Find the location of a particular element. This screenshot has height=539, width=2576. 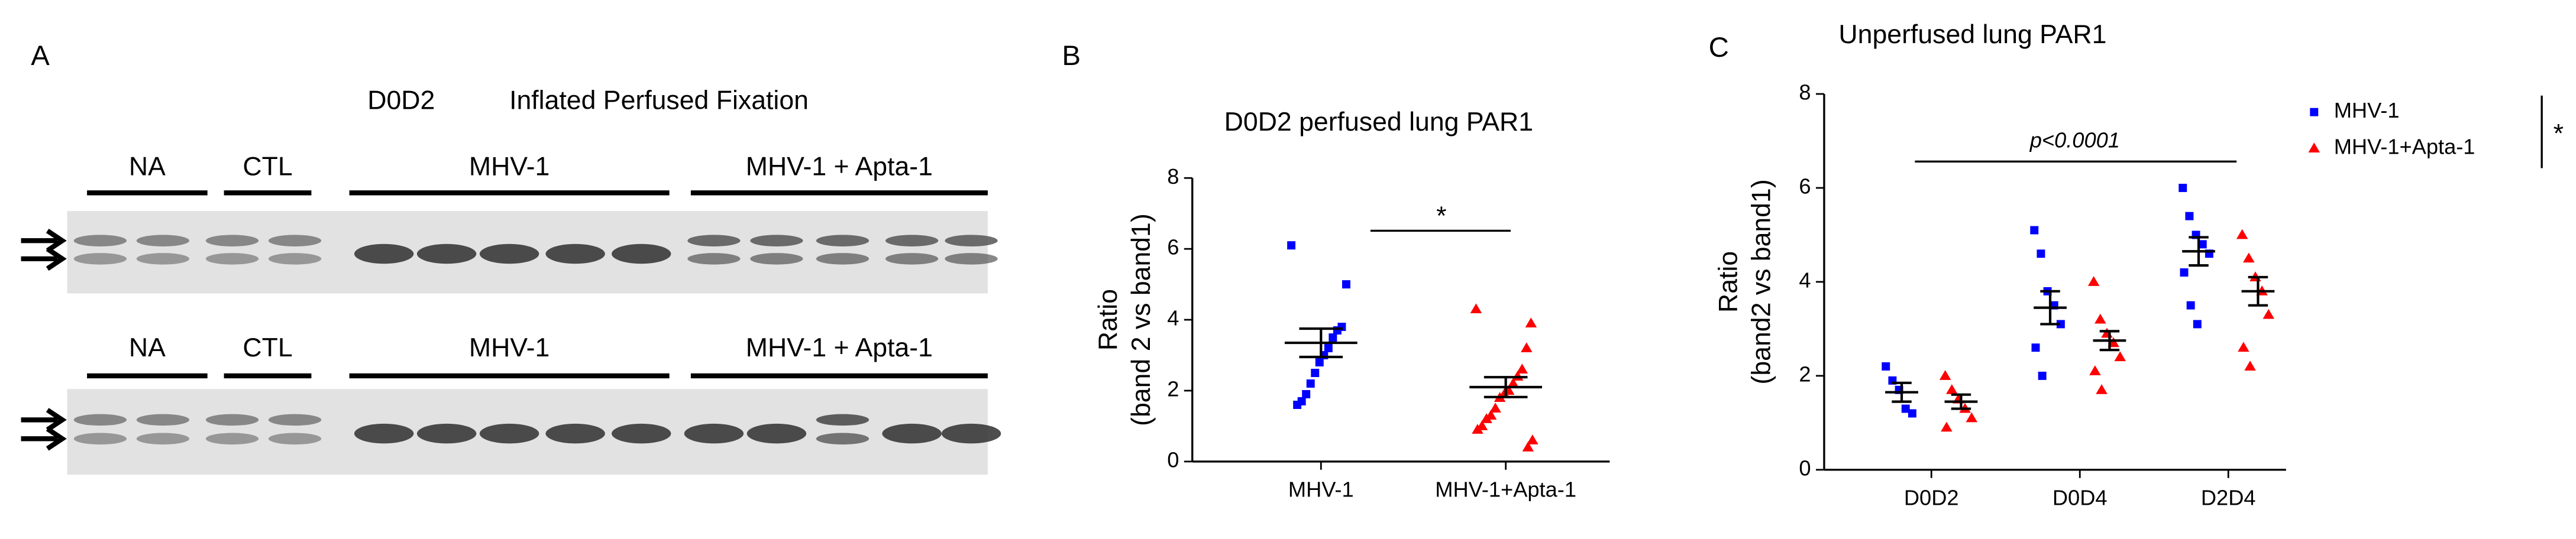

y-tick-label: 6 is located at coordinates (1805, 186).